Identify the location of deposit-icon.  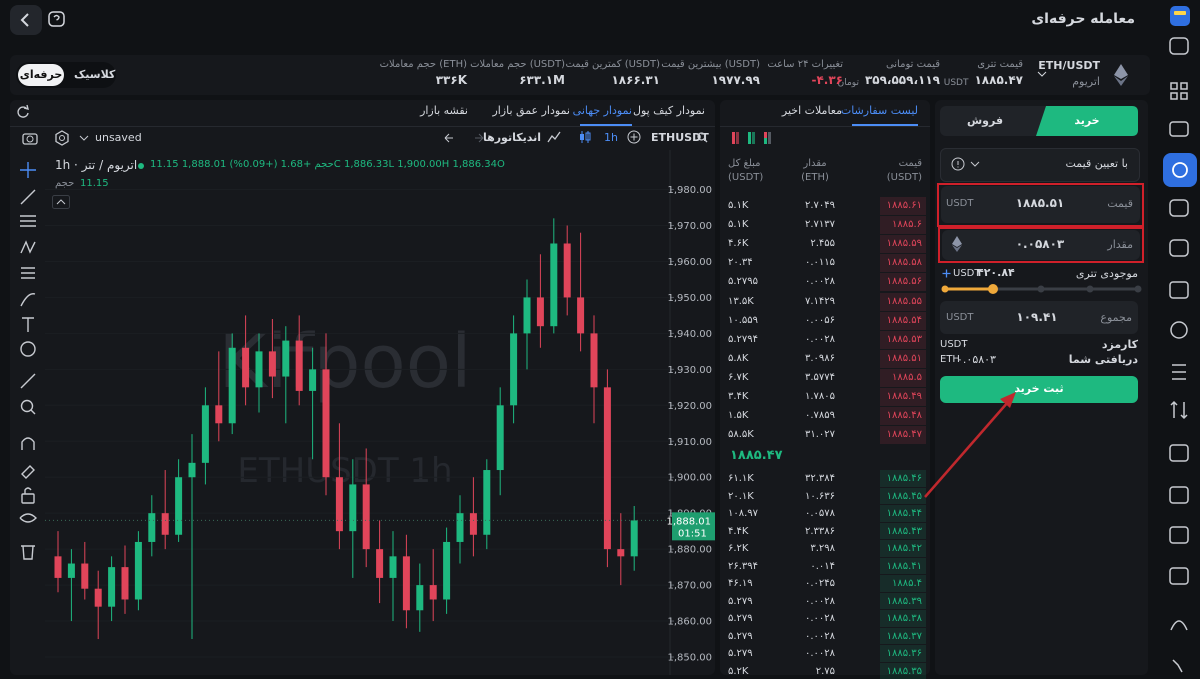
(946, 273).